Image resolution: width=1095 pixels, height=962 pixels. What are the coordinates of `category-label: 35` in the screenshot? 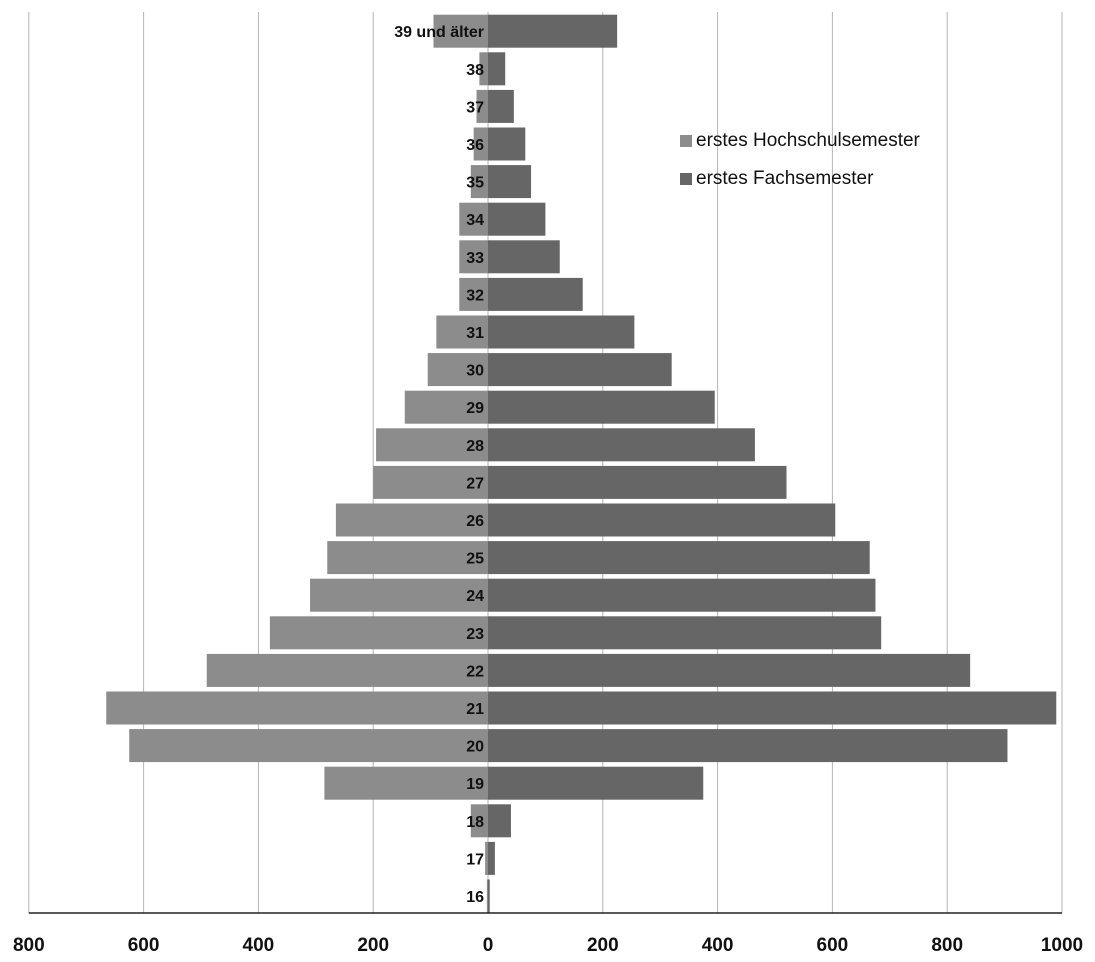 It's located at (475, 183).